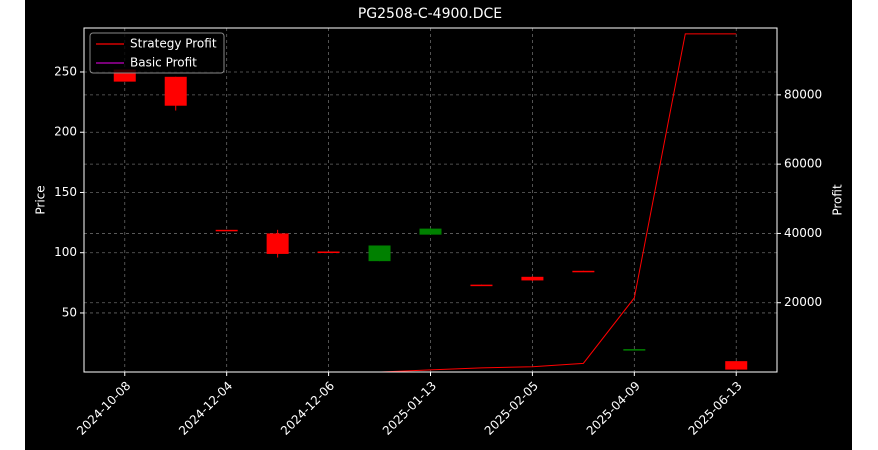  Describe the element at coordinates (803, 233) in the screenshot. I see `y2-tick-label: 40000` at that location.